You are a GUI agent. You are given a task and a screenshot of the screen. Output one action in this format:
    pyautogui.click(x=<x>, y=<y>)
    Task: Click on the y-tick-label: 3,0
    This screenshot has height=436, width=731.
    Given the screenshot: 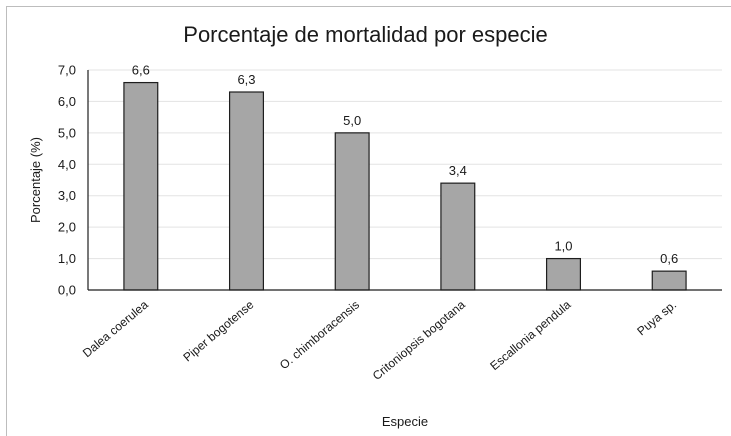 What is the action you would take?
    pyautogui.click(x=67, y=195)
    